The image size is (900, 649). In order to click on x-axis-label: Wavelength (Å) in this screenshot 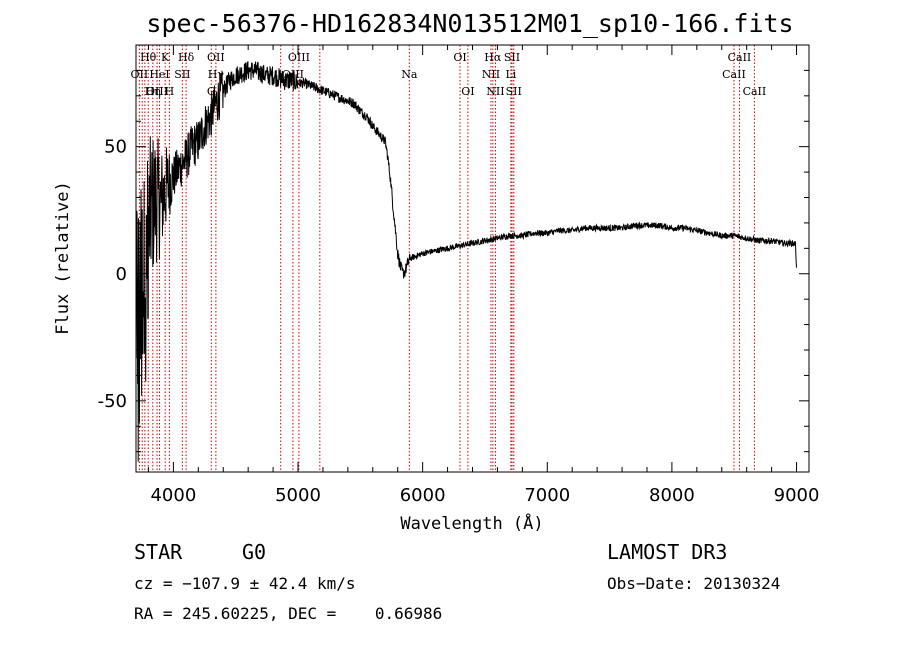, I will do `click(471, 523)`.